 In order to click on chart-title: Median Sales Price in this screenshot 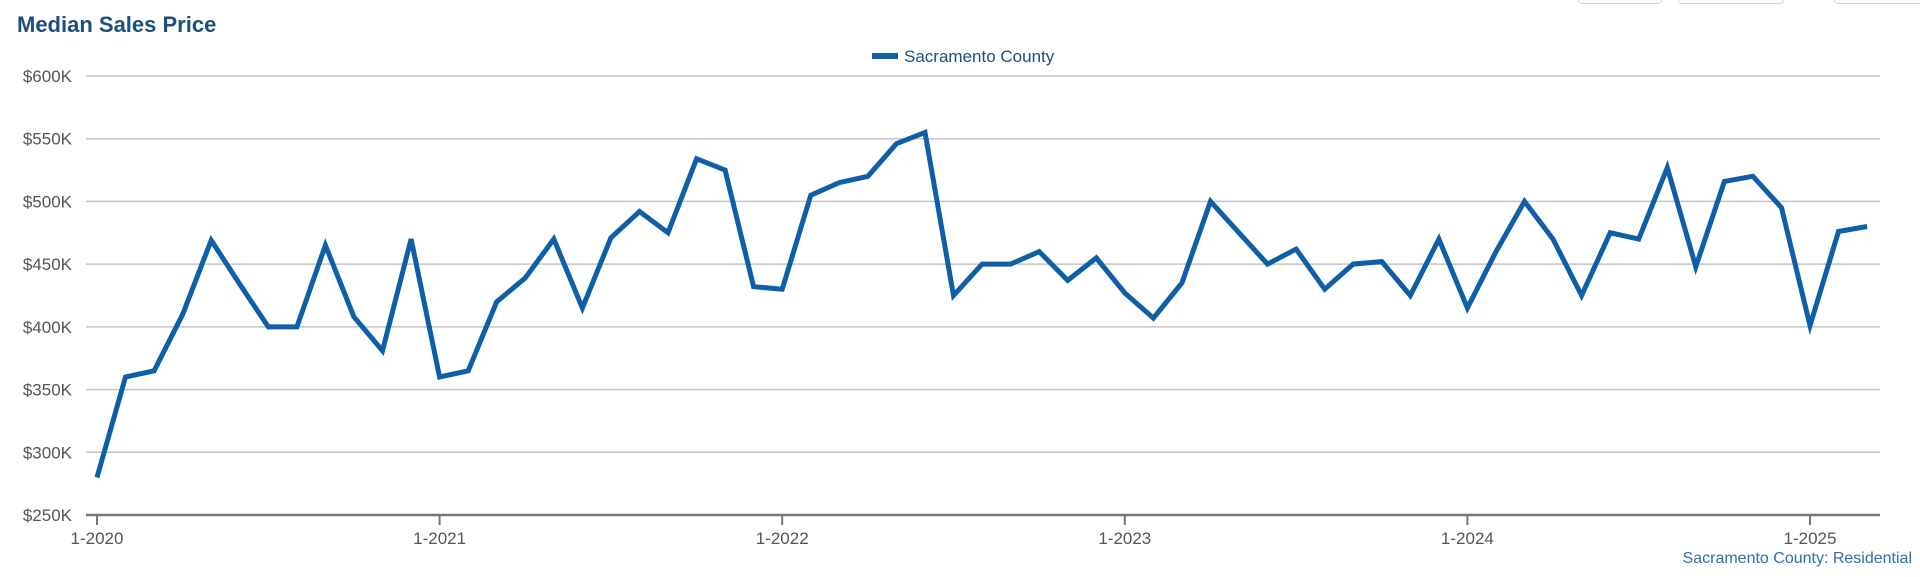, I will do `click(117, 24)`.